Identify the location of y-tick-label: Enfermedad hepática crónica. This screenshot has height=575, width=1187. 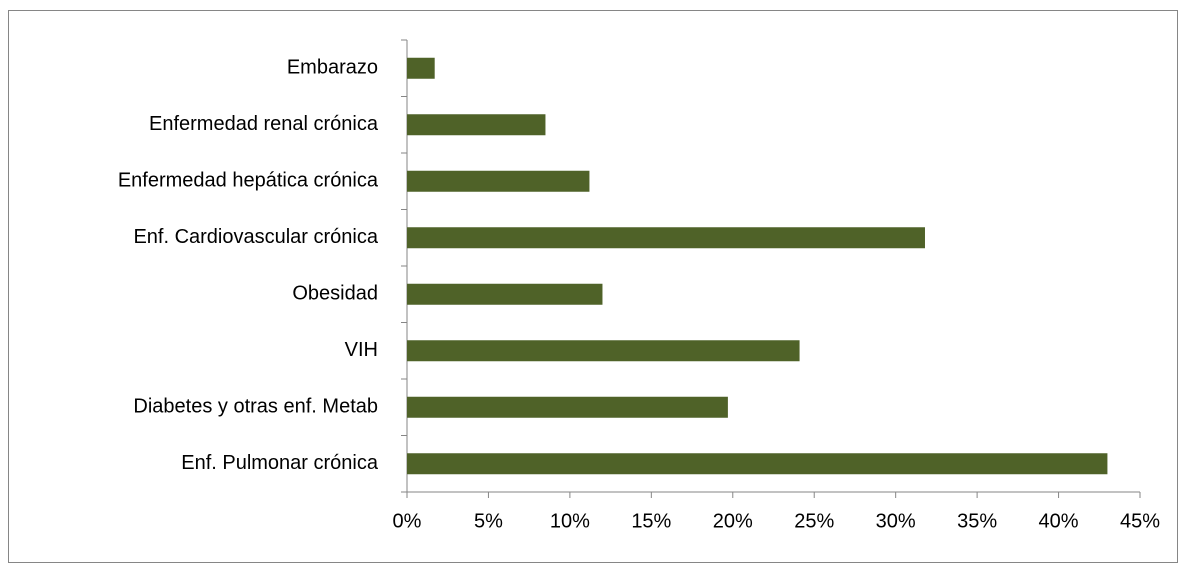
(248, 181).